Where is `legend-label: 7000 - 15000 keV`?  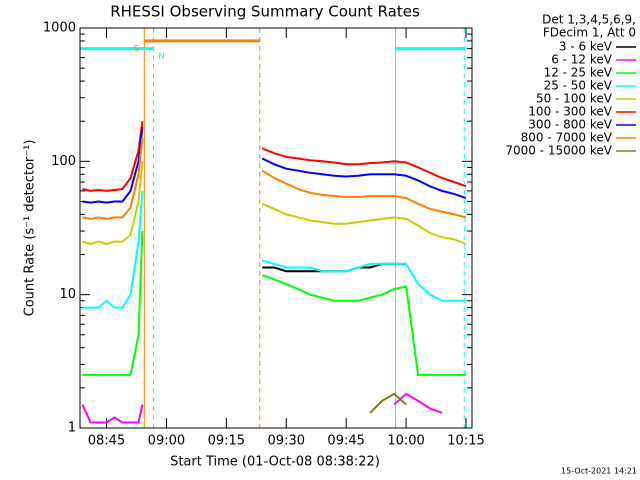
legend-label: 7000 - 15000 keV is located at coordinates (558, 151).